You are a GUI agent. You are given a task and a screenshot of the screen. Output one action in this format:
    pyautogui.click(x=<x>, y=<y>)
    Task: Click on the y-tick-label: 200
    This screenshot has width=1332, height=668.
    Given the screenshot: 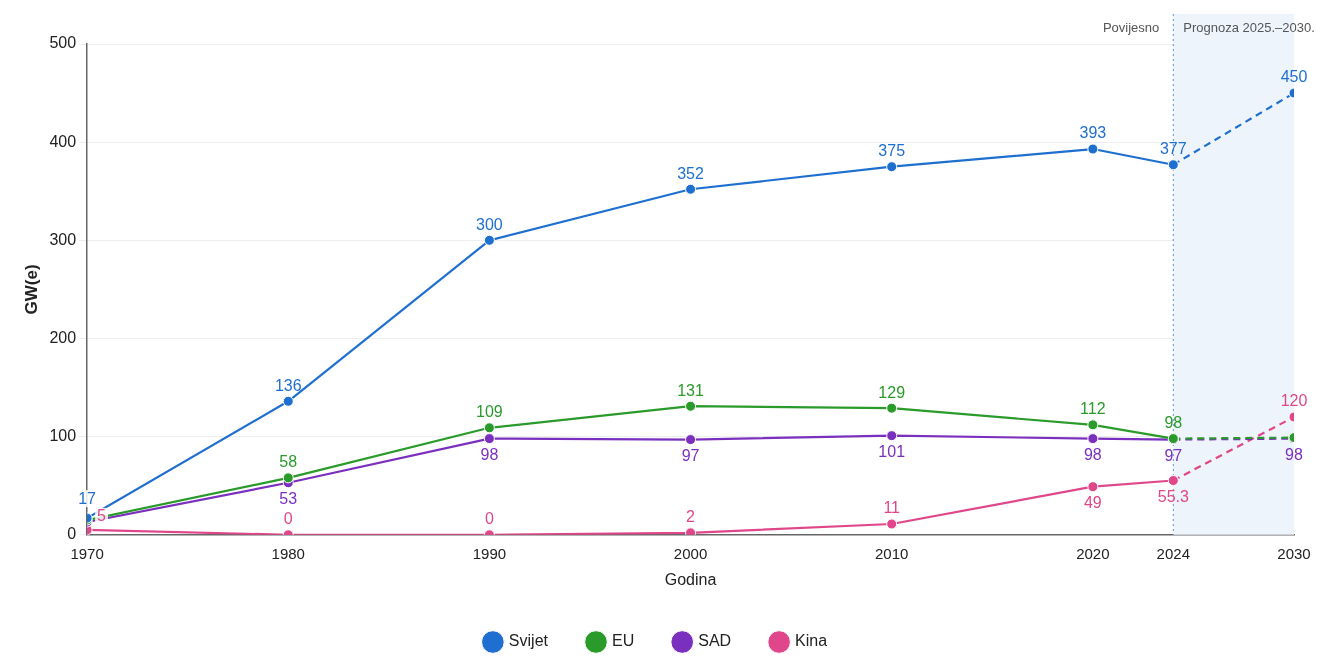 What is the action you would take?
    pyautogui.click(x=63, y=337)
    